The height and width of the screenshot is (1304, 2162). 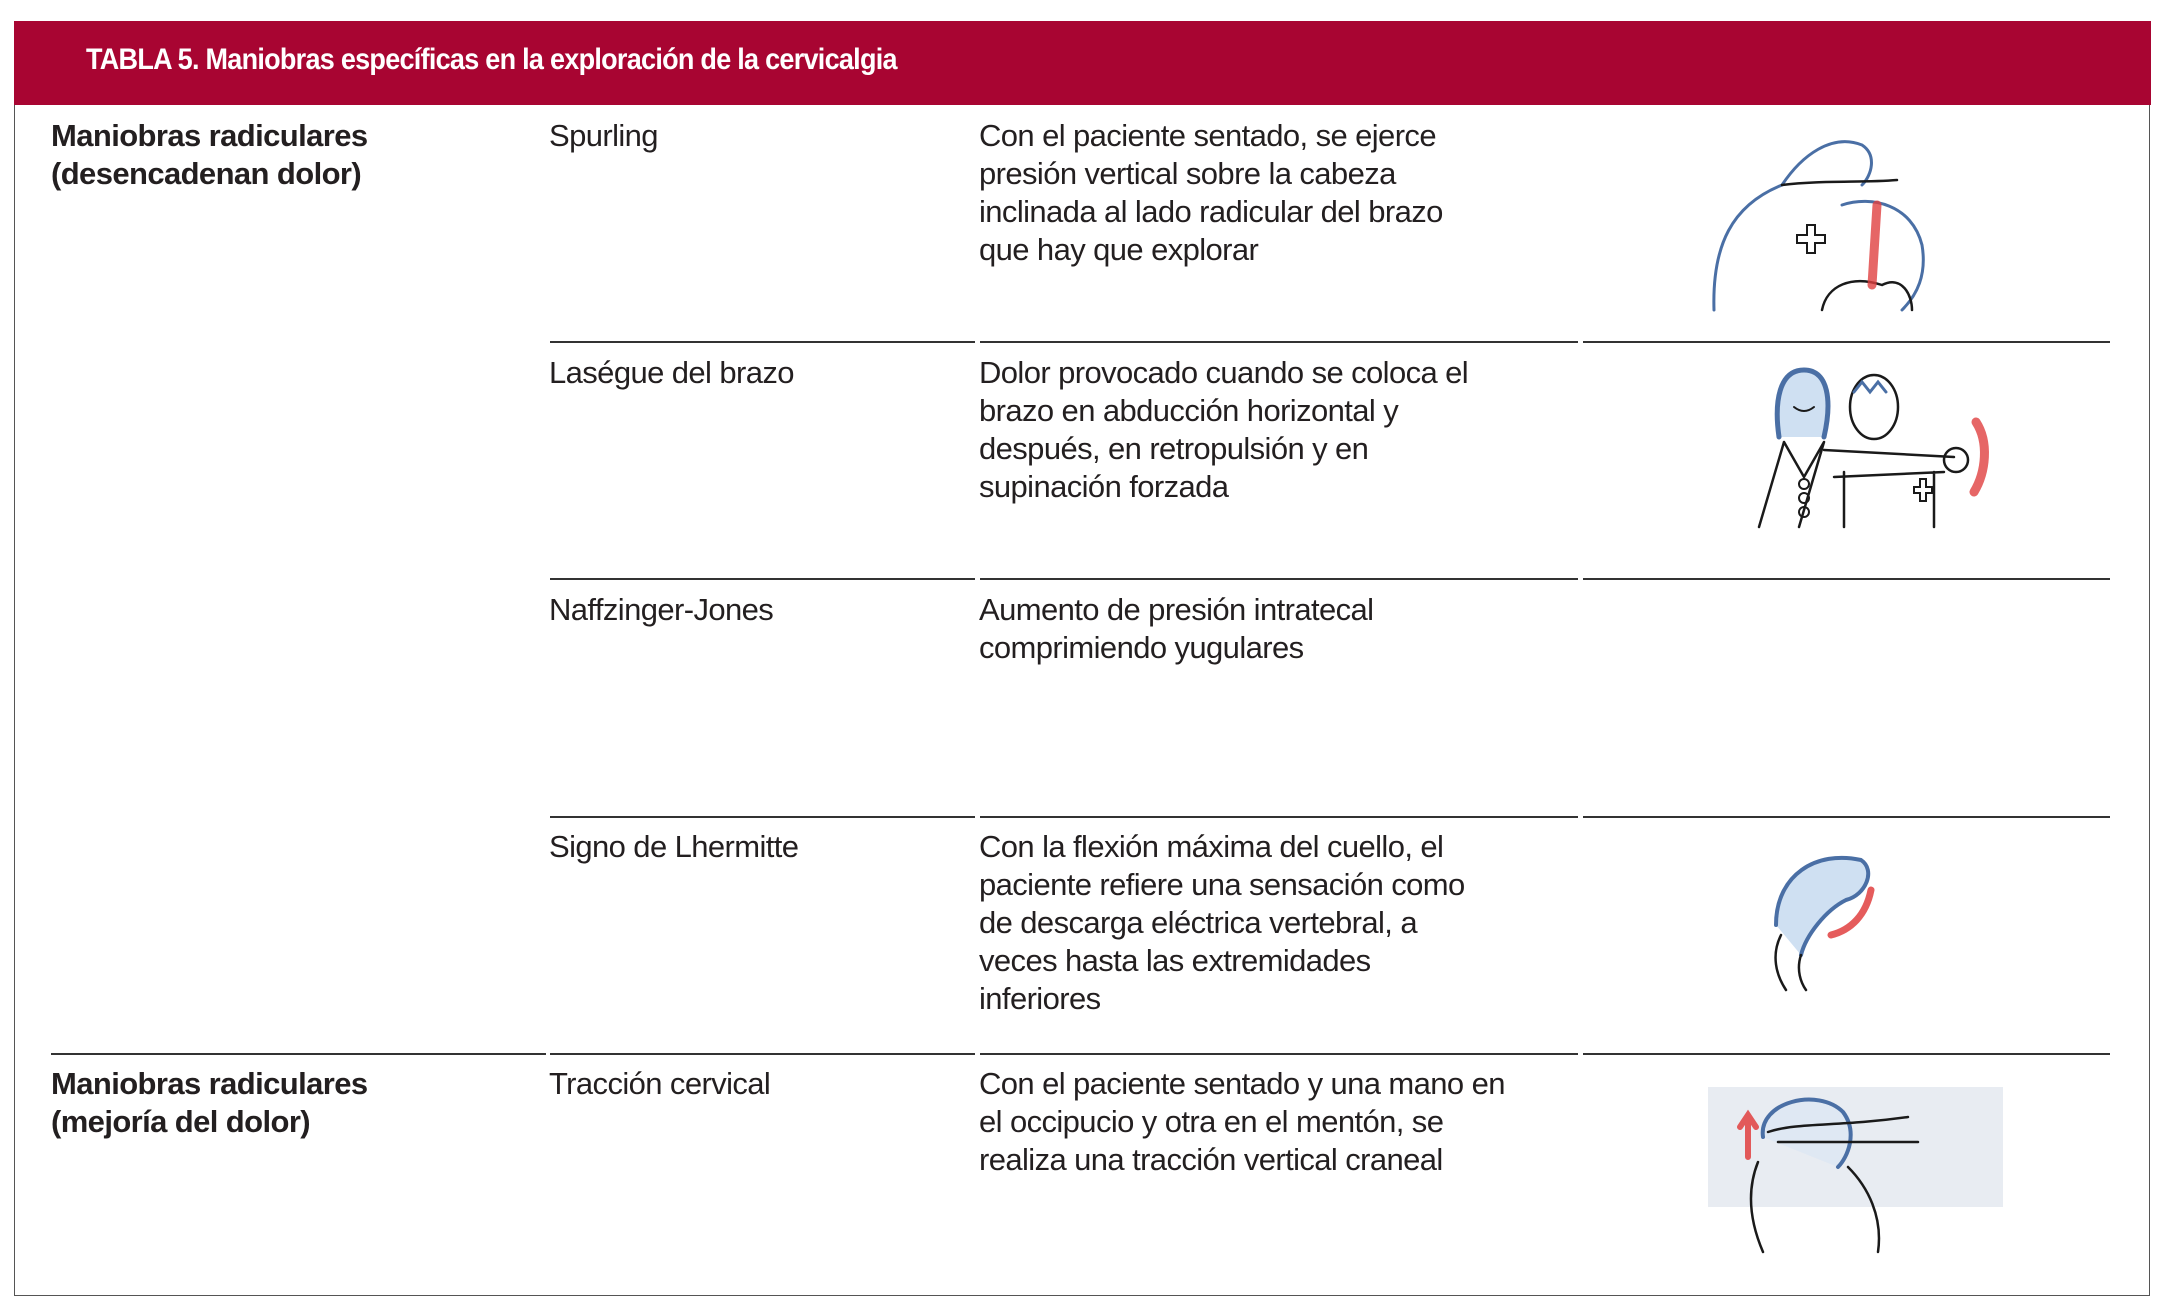 What do you see at coordinates (181, 1121) in the screenshot?
I see `group-label-line: (mejoría del dolor)` at bounding box center [181, 1121].